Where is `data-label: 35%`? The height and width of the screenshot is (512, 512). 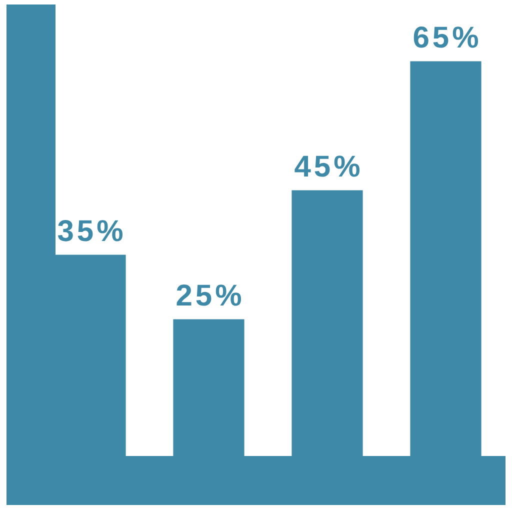 data-label: 35% is located at coordinates (91, 231).